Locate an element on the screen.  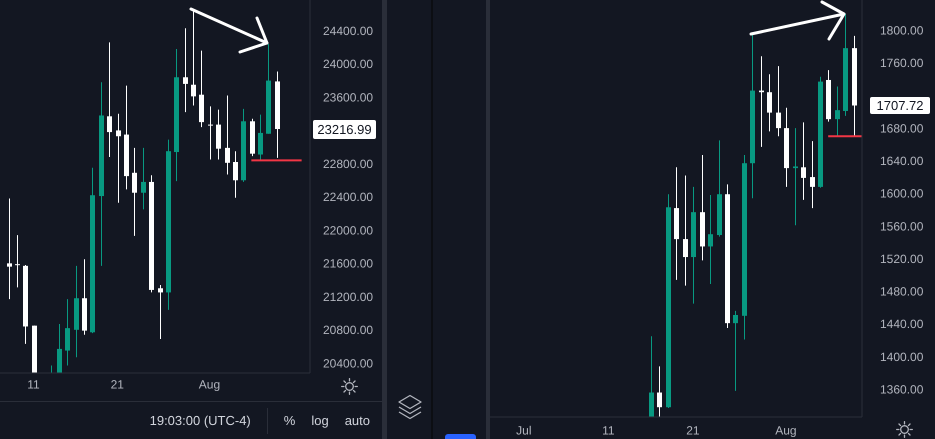
text: log is located at coordinates (320, 420).